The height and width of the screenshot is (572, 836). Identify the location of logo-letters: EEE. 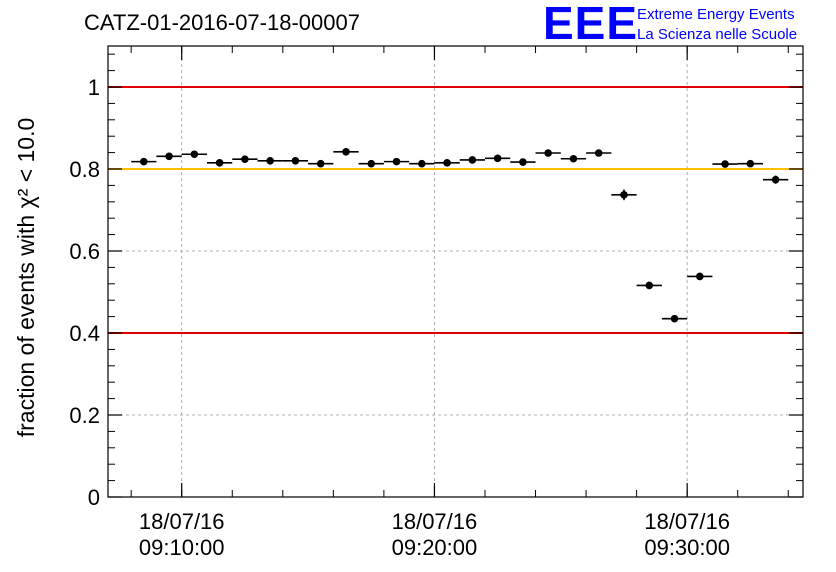
(591, 24).